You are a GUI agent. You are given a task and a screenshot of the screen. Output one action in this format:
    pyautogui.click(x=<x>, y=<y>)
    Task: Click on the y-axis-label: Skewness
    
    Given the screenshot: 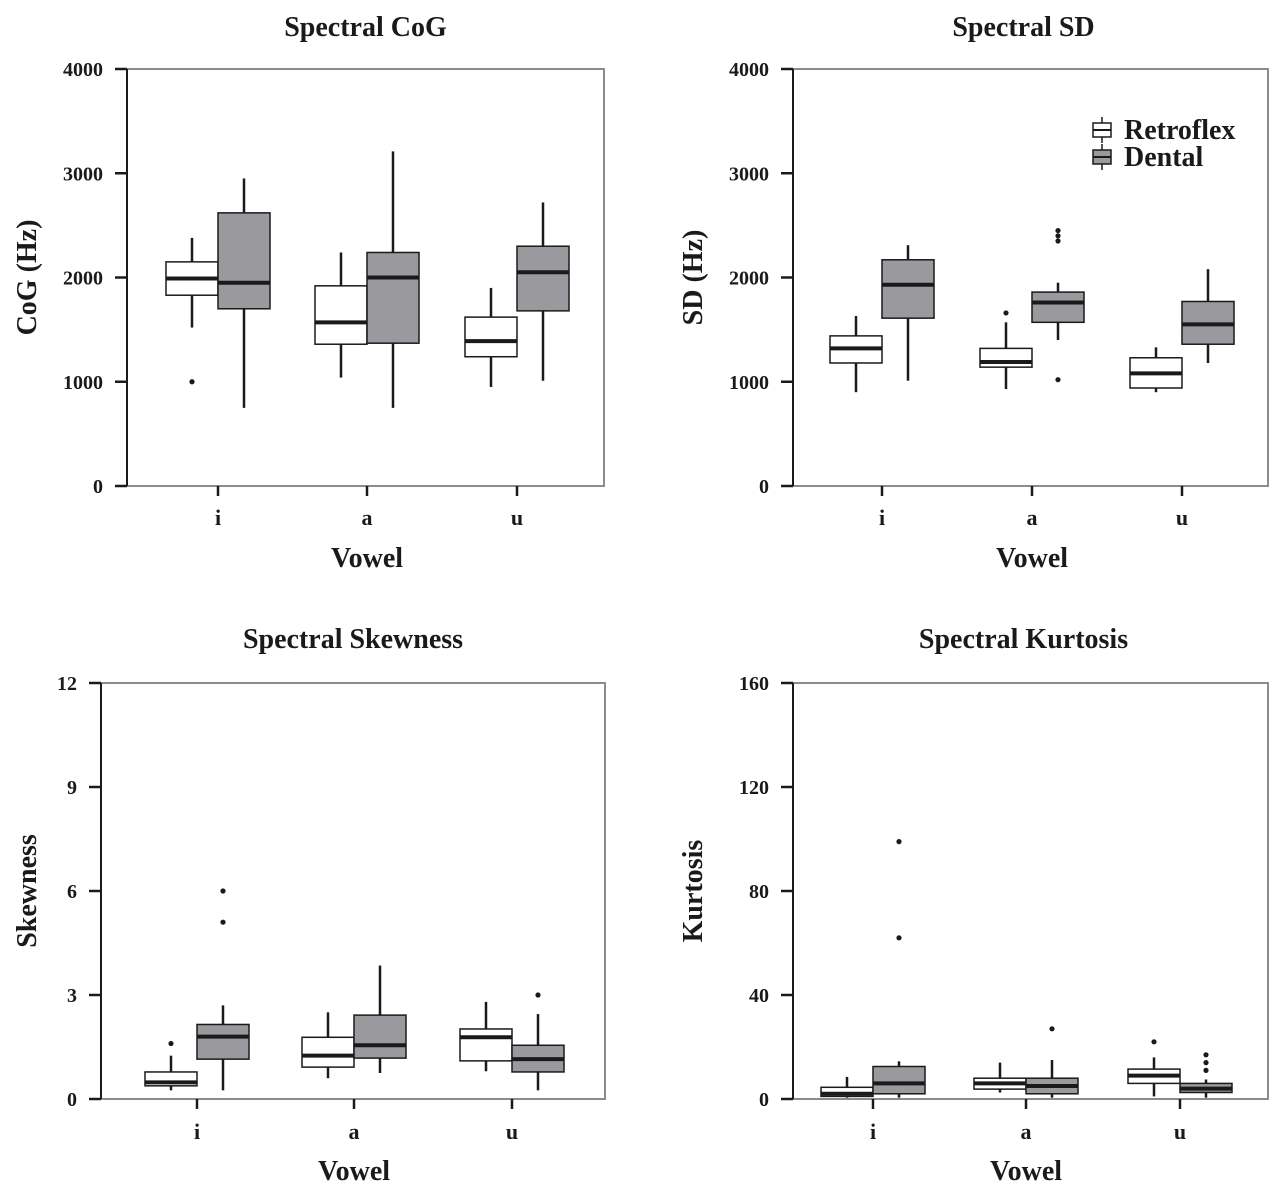 What is the action you would take?
    pyautogui.click(x=27, y=891)
    